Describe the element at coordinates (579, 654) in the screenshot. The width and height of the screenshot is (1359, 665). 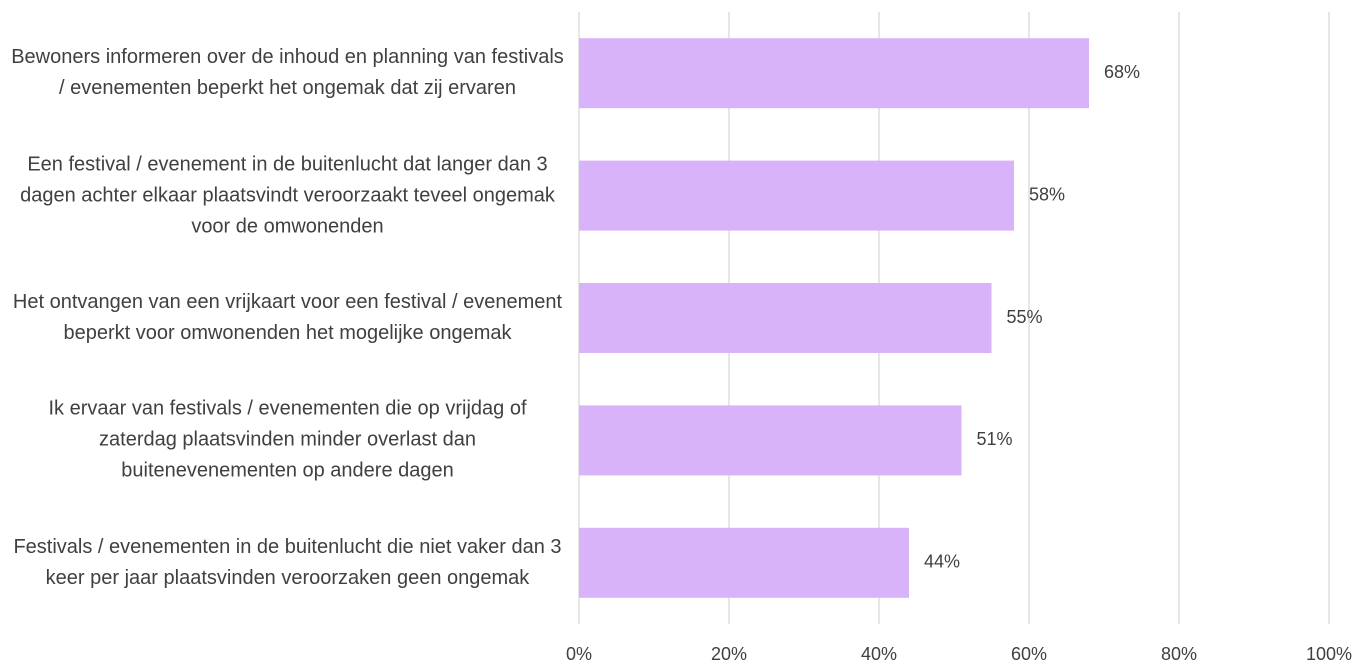
I see `x-tick-label: 0%` at that location.